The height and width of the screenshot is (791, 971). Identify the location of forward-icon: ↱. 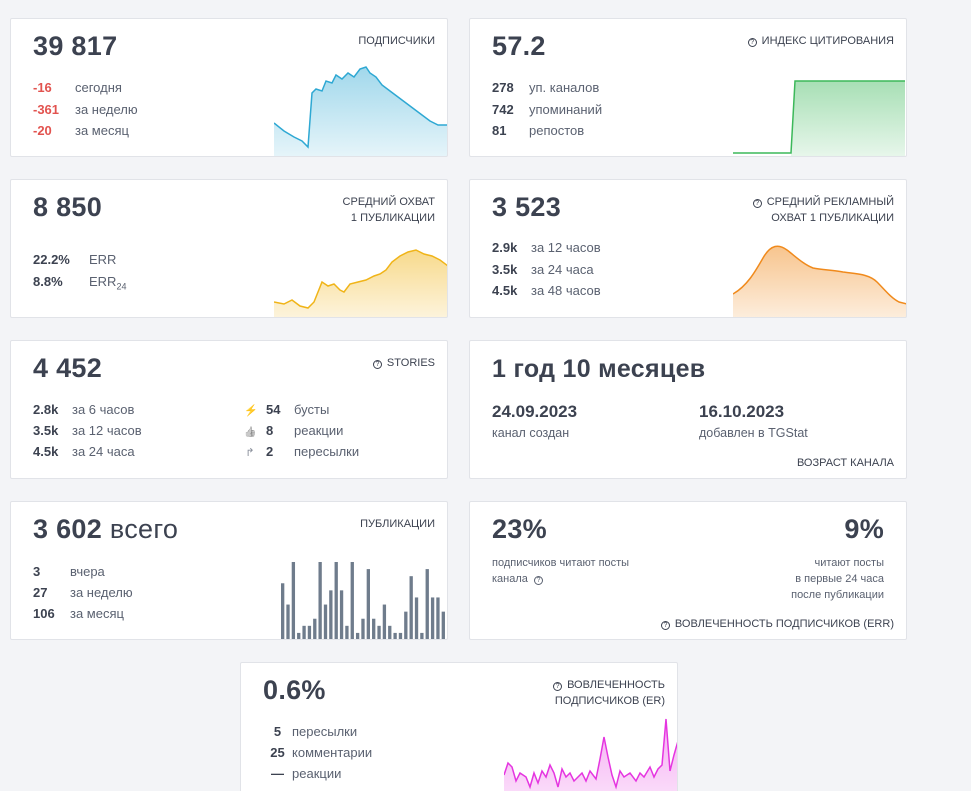
(250, 453).